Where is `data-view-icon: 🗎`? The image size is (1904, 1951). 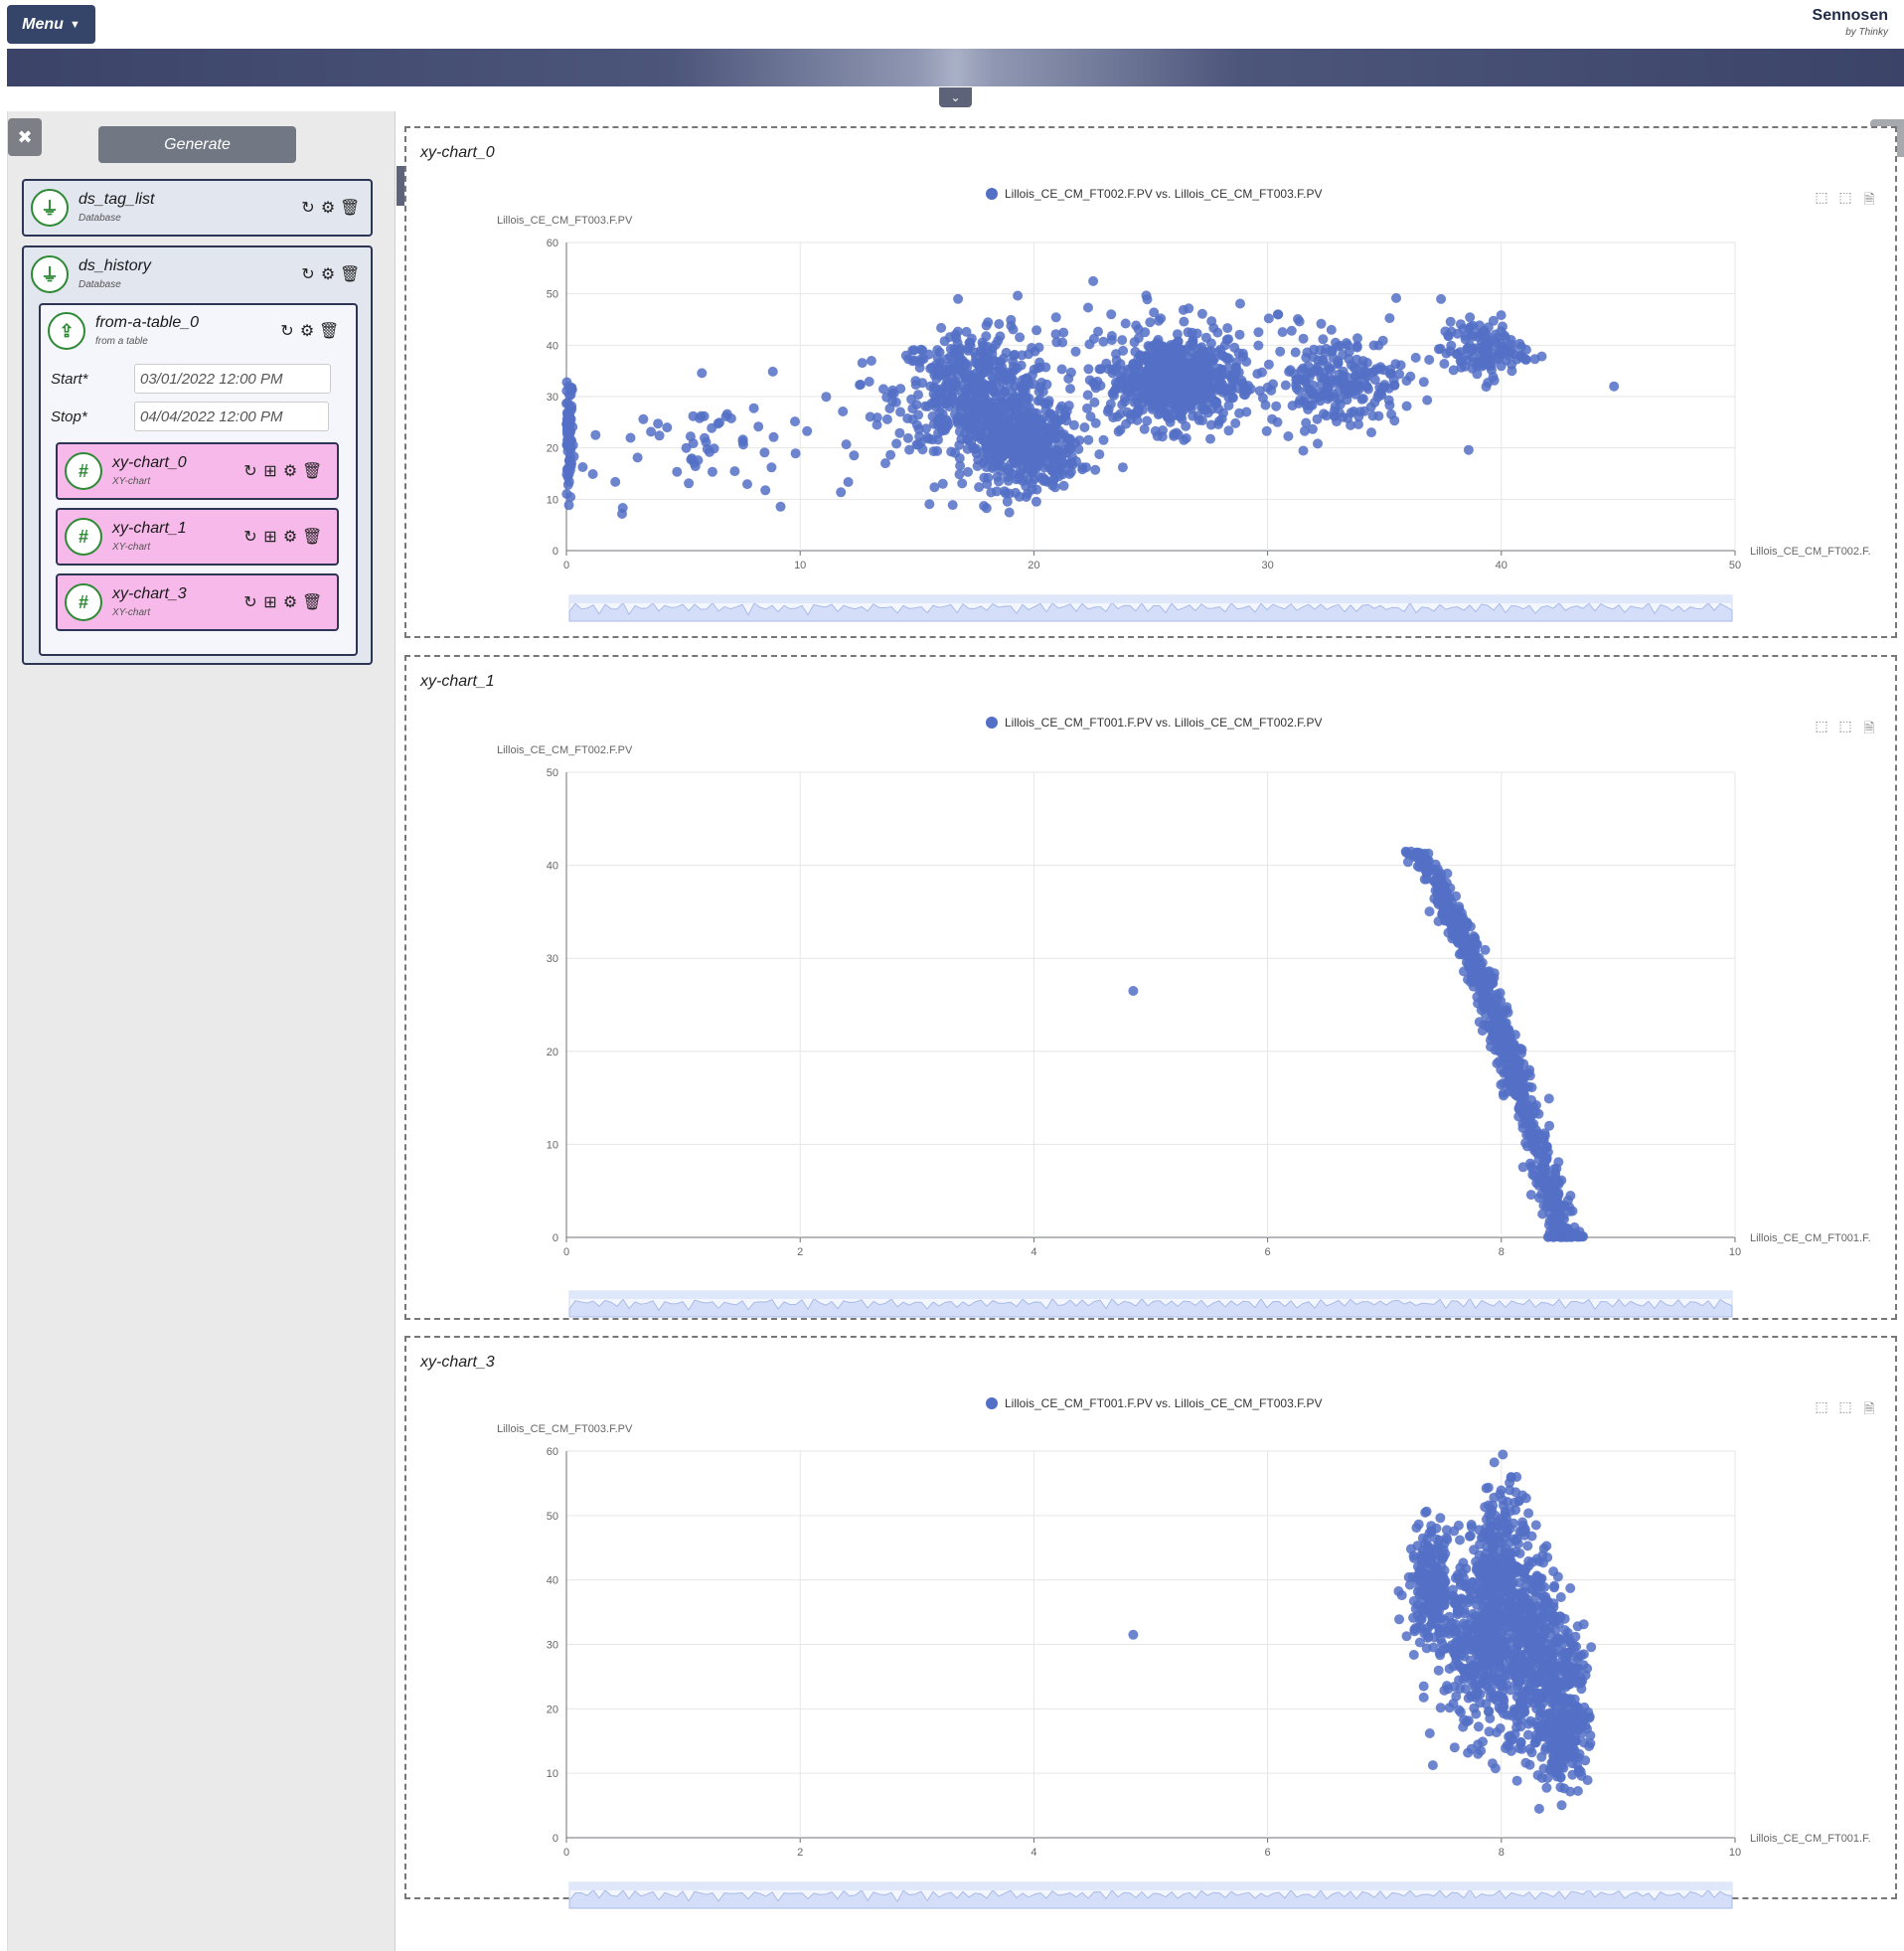
data-view-icon: 🗎 is located at coordinates (1869, 1408).